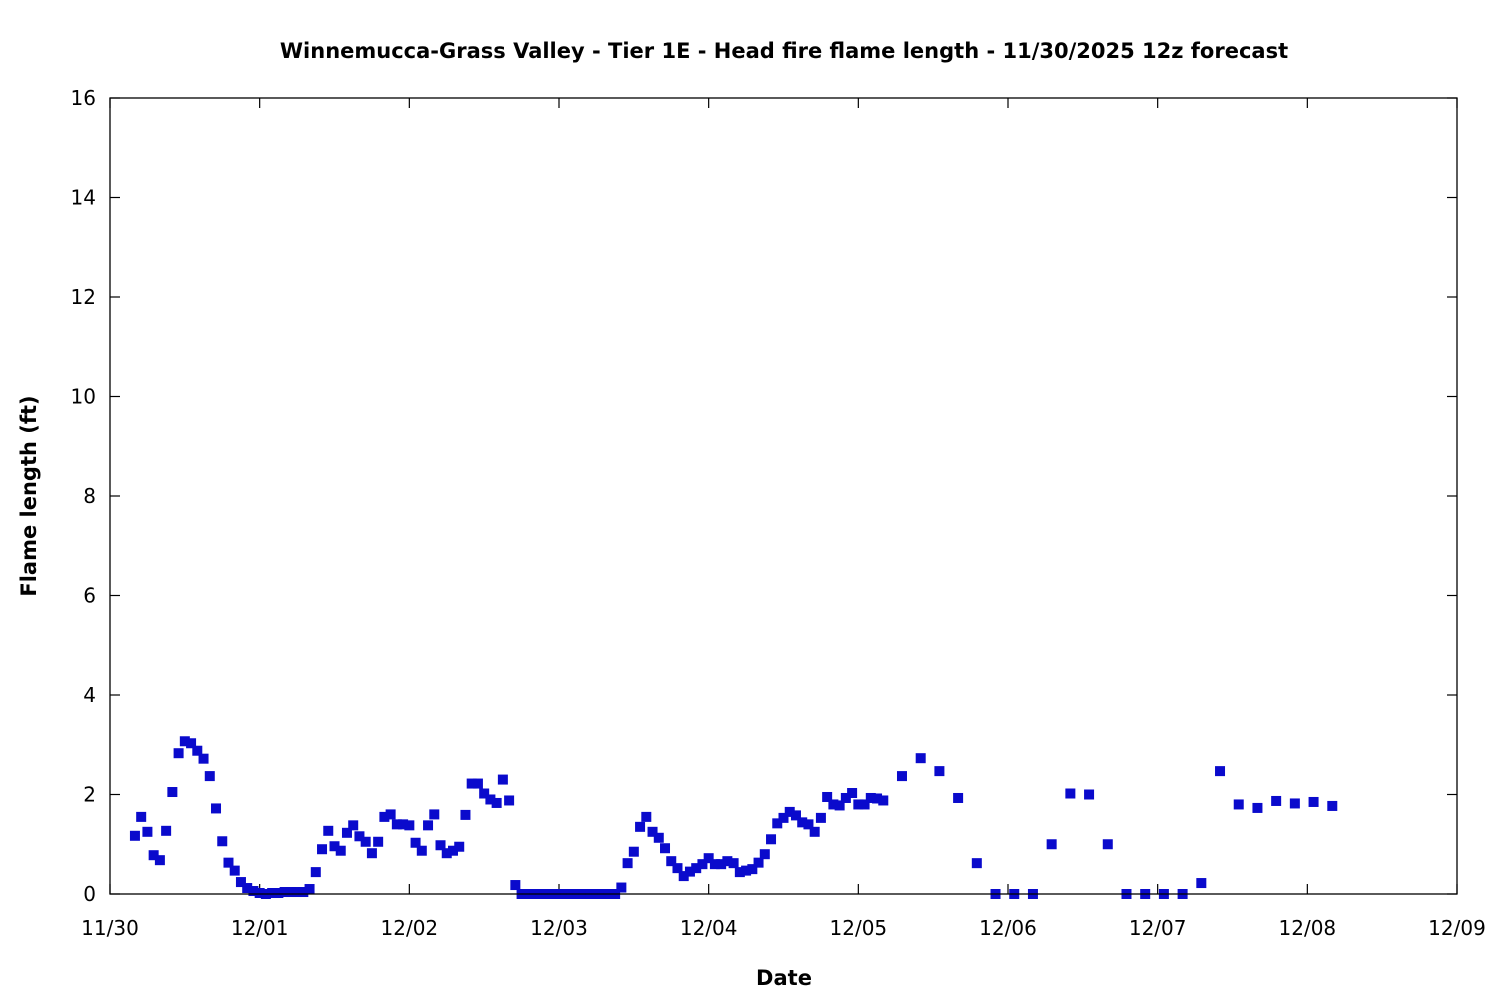 This screenshot has width=1500, height=1004. Describe the element at coordinates (260, 928) in the screenshot. I see `x-tick-label: 12/01` at that location.